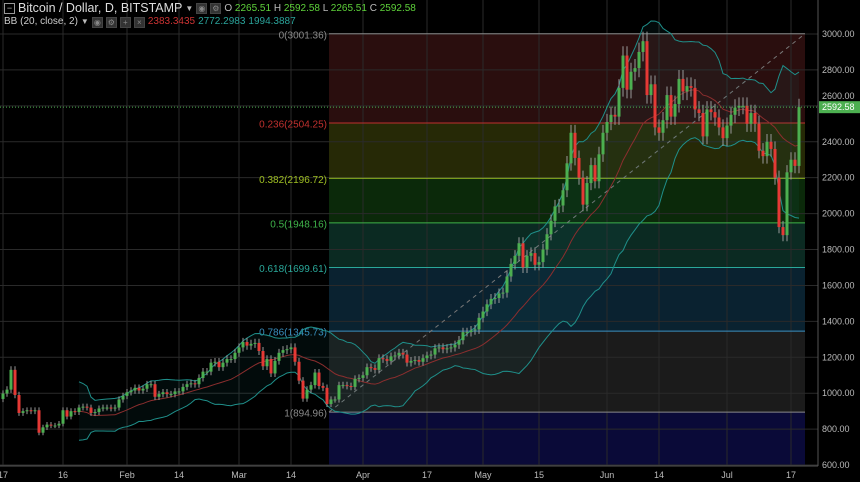  What do you see at coordinates (125, 22) in the screenshot?
I see `plus-icon: +` at bounding box center [125, 22].